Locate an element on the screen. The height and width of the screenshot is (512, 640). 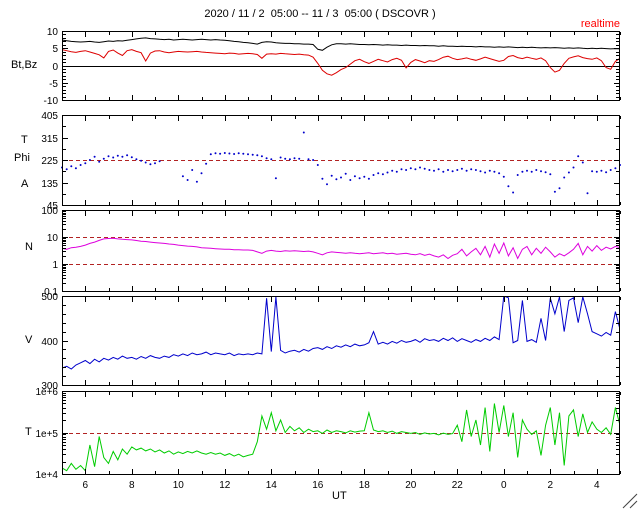
x-tick-label: 12 is located at coordinates (225, 485).